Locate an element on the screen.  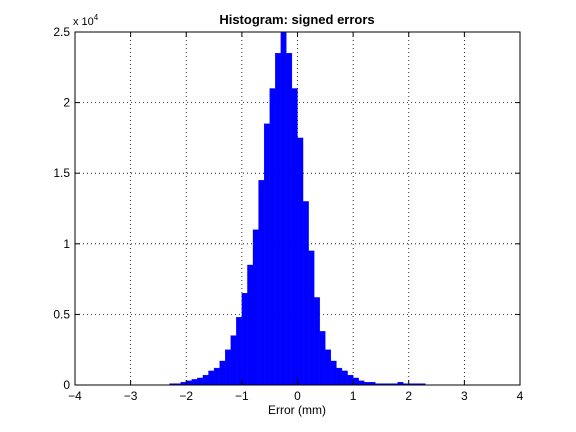
y-tick-label: 0 is located at coordinates (66, 385).